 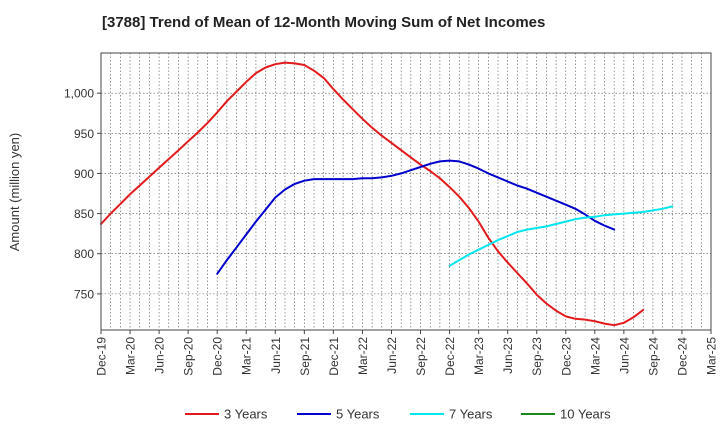 What do you see at coordinates (305, 356) in the screenshot?
I see `x-tick-label: Sep-21` at bounding box center [305, 356].